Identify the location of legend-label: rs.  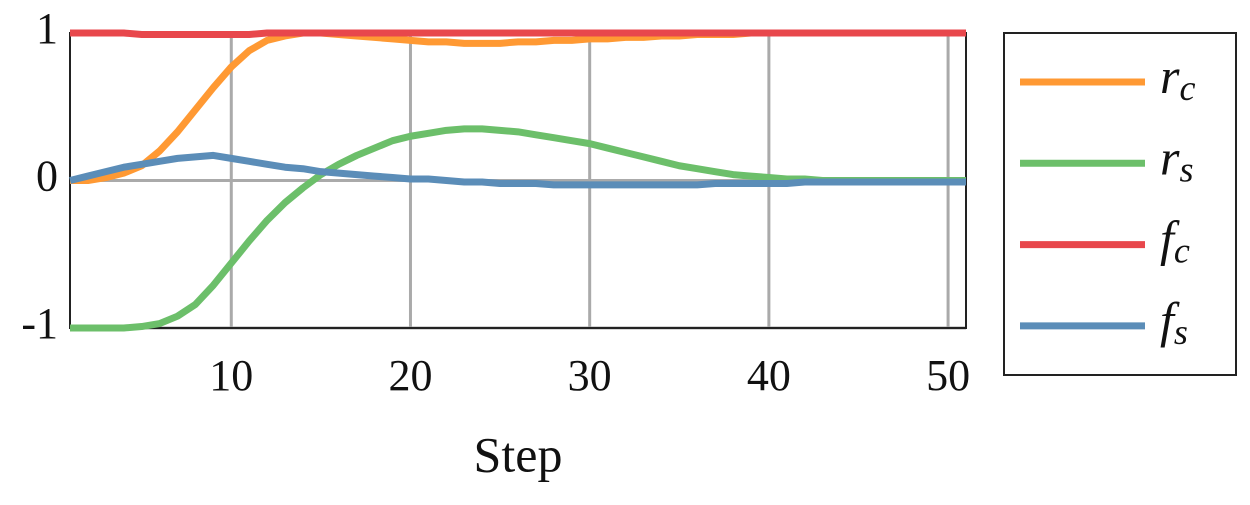
(1176, 160).